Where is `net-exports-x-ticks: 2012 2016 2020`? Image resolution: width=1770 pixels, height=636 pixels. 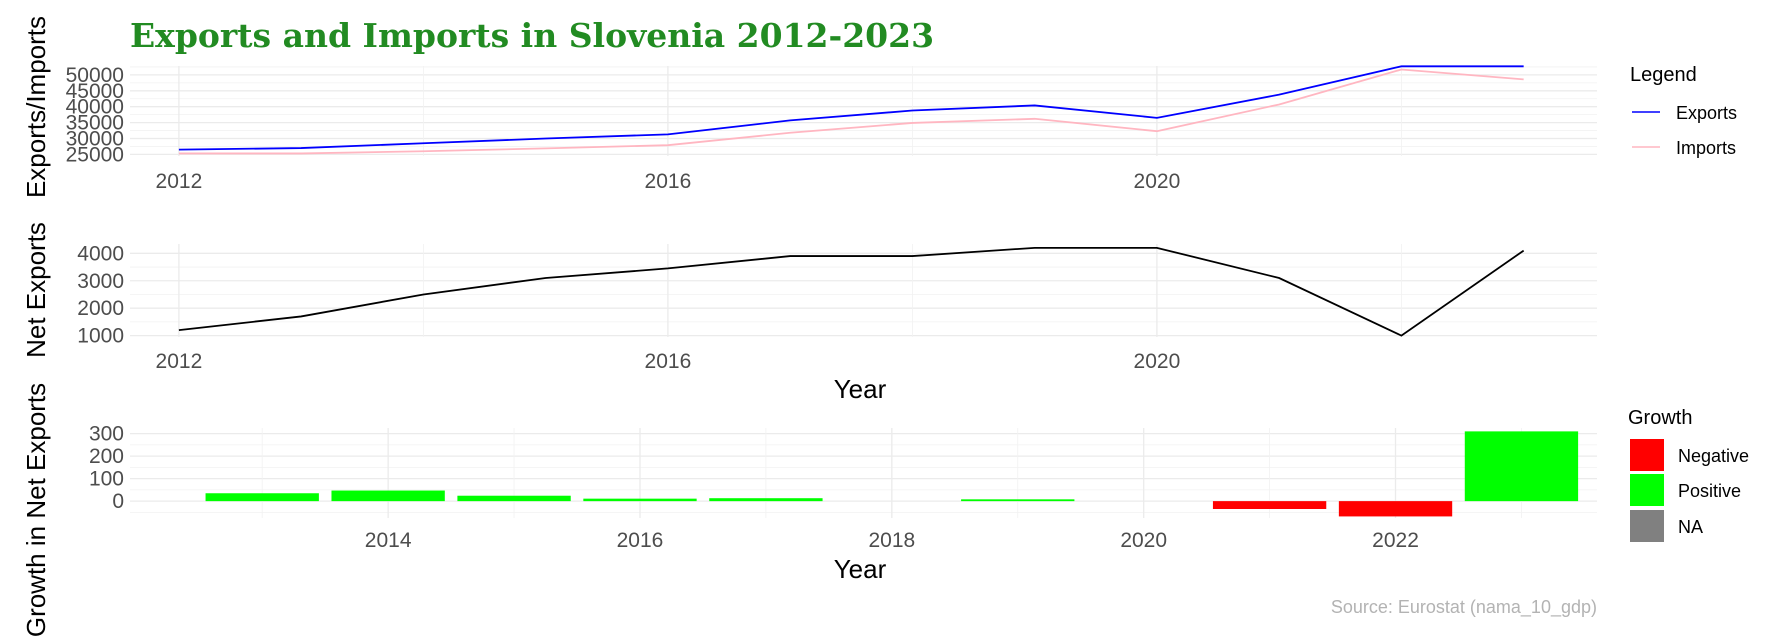
net-exports-x-ticks: 2012 2016 2020 is located at coordinates (668, 361).